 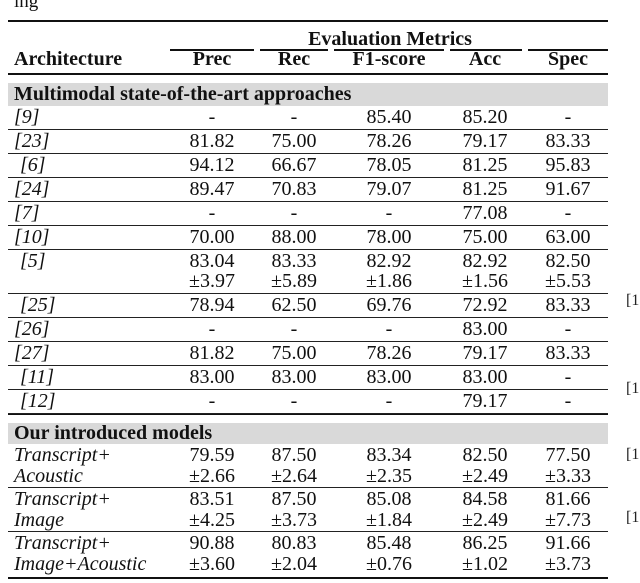 I want to click on cell-spec: 95.83, so click(x=568, y=165).